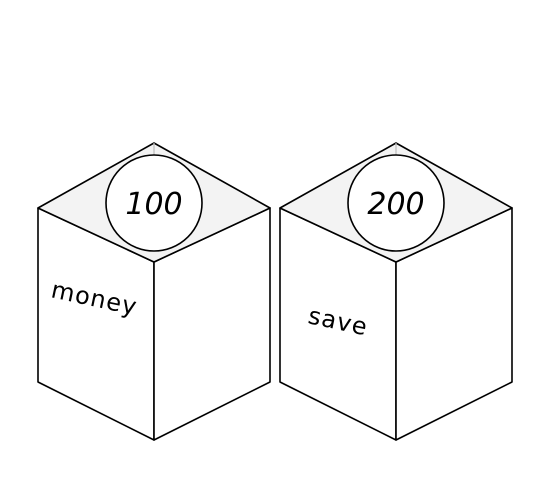 The height and width of the screenshot is (500, 550). I want to click on coin-100-value: 100, so click(153, 204).